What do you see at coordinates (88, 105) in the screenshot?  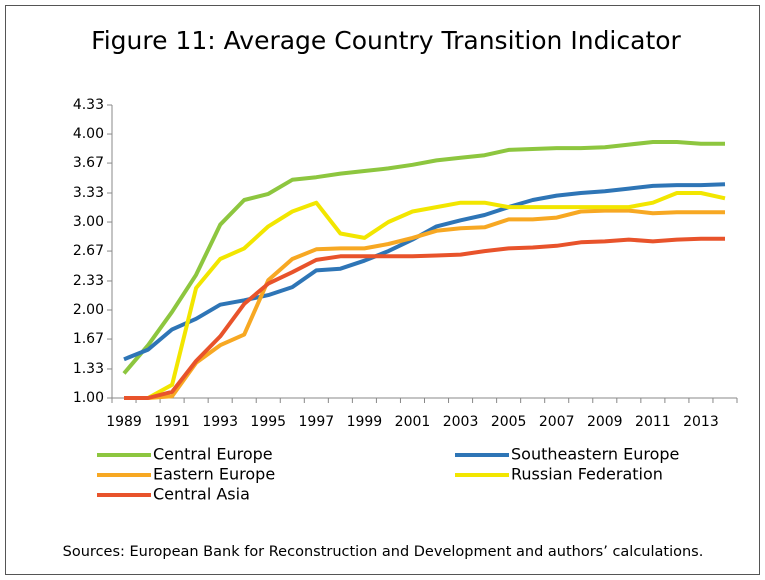 I see `y-tick-label: 4.33` at bounding box center [88, 105].